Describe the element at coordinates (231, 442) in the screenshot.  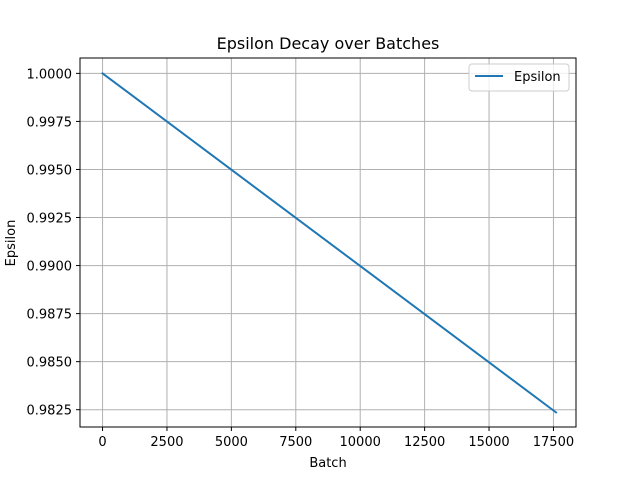
I see `x-tick-label: 5000` at that location.